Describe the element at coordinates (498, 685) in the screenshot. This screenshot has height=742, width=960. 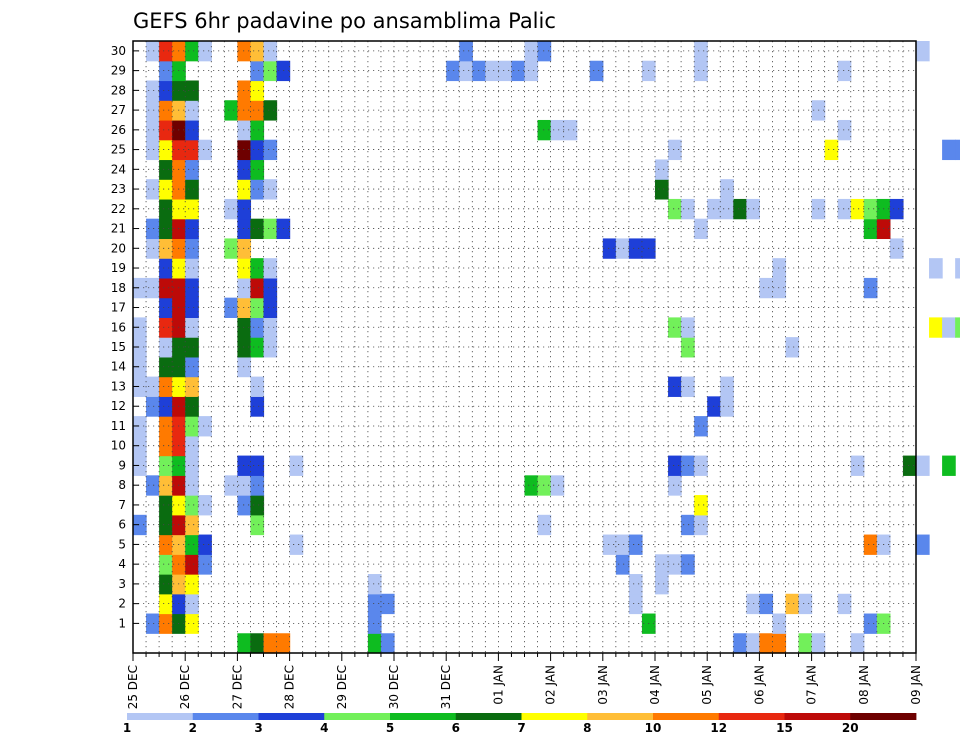
I see `x-tick-label: 01 JAN` at that location.